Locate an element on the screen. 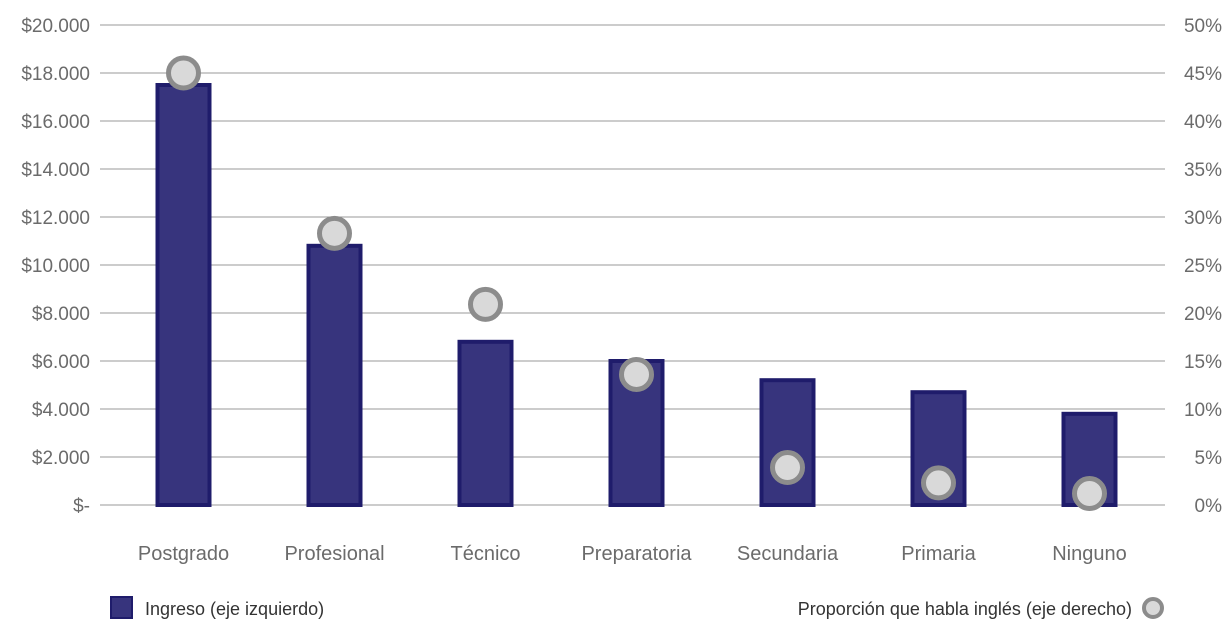 The image size is (1226, 619). right-tick-label: 35% is located at coordinates (1203, 170).